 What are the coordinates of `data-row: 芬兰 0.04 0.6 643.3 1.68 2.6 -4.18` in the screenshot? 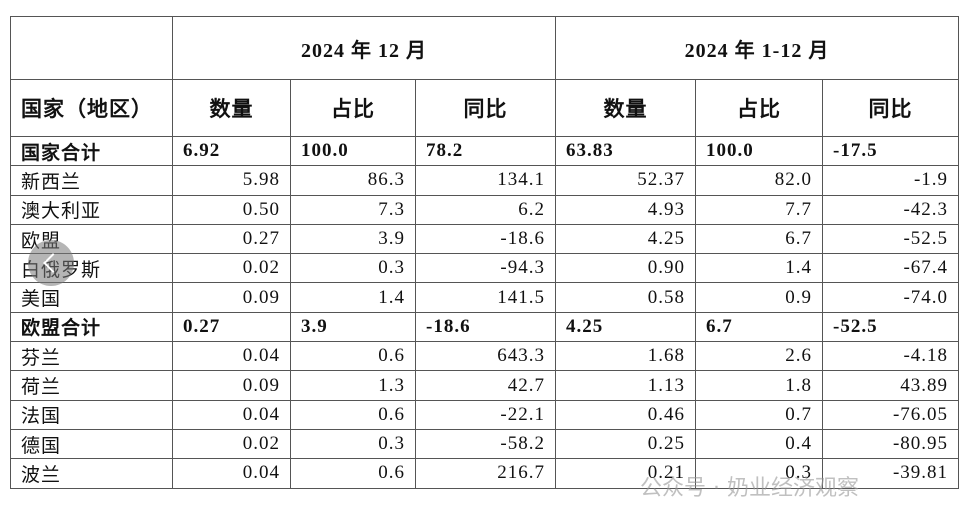 It's located at (485, 356).